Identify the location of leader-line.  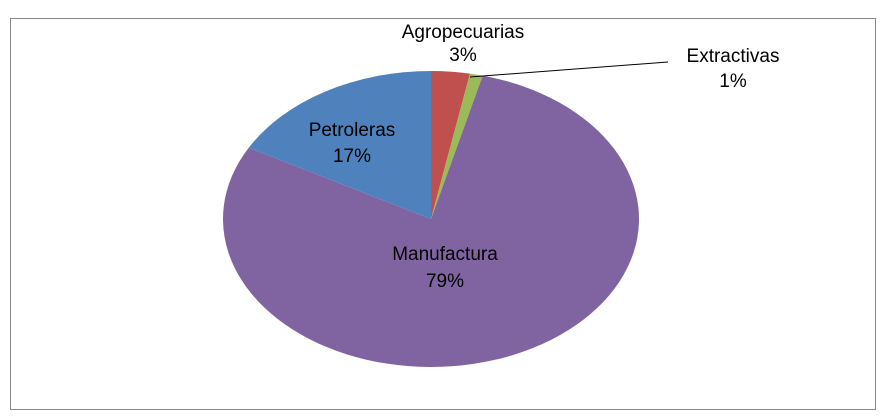
(569, 69).